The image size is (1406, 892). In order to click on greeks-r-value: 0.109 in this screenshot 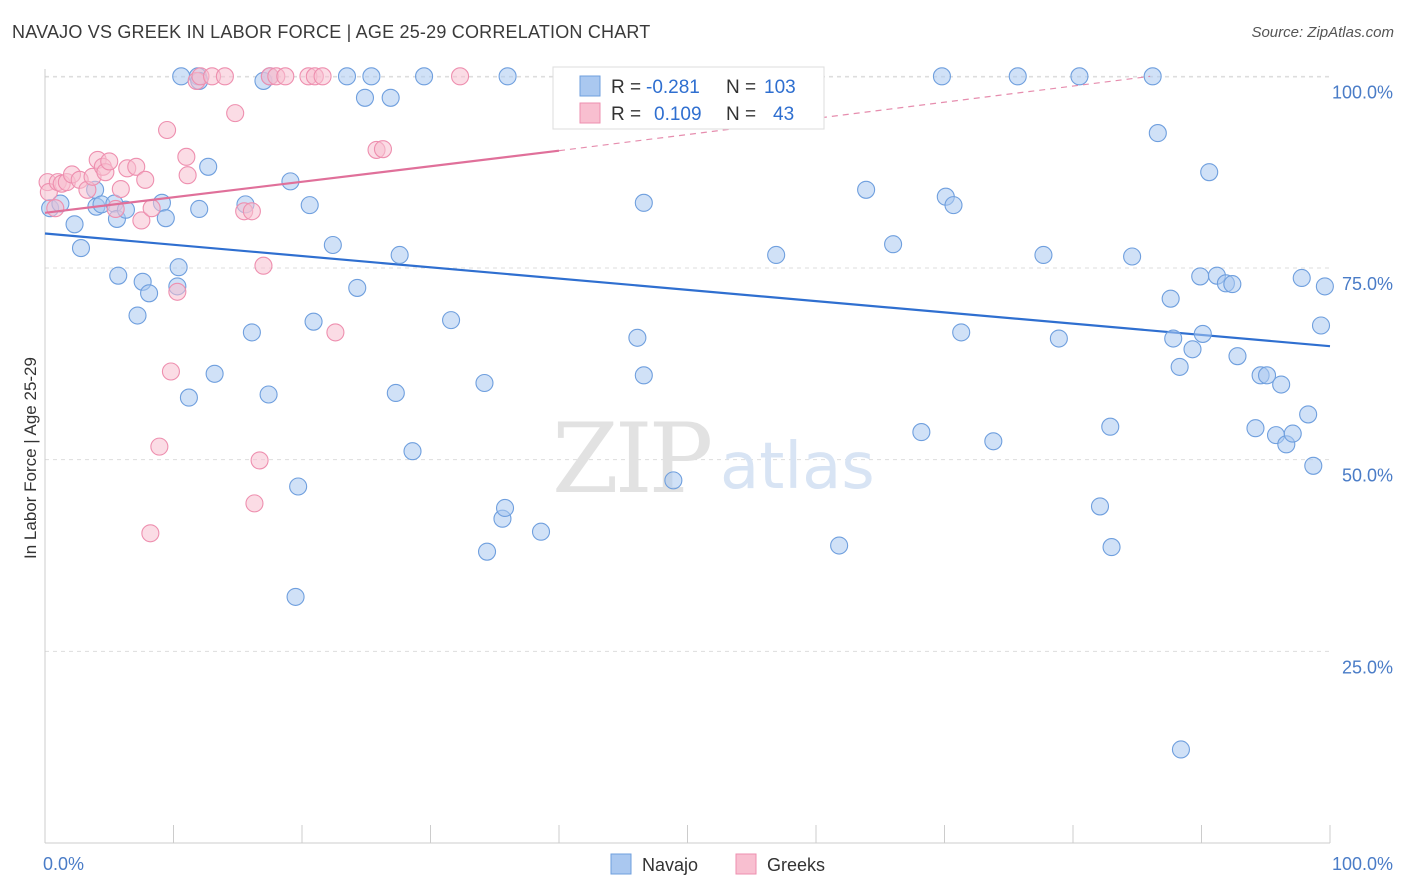, I will do `click(678, 114)`.